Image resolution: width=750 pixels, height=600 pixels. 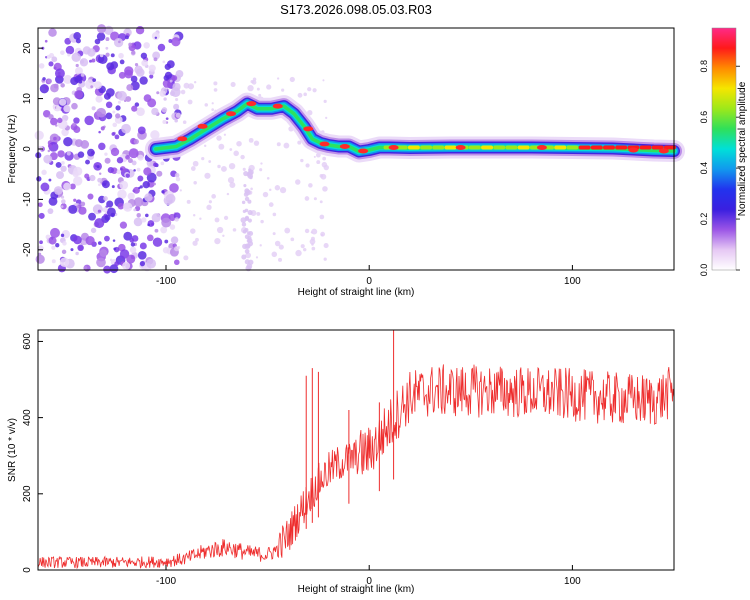 I want to click on colorbar-tick-label: 0.8, so click(x=704, y=66).